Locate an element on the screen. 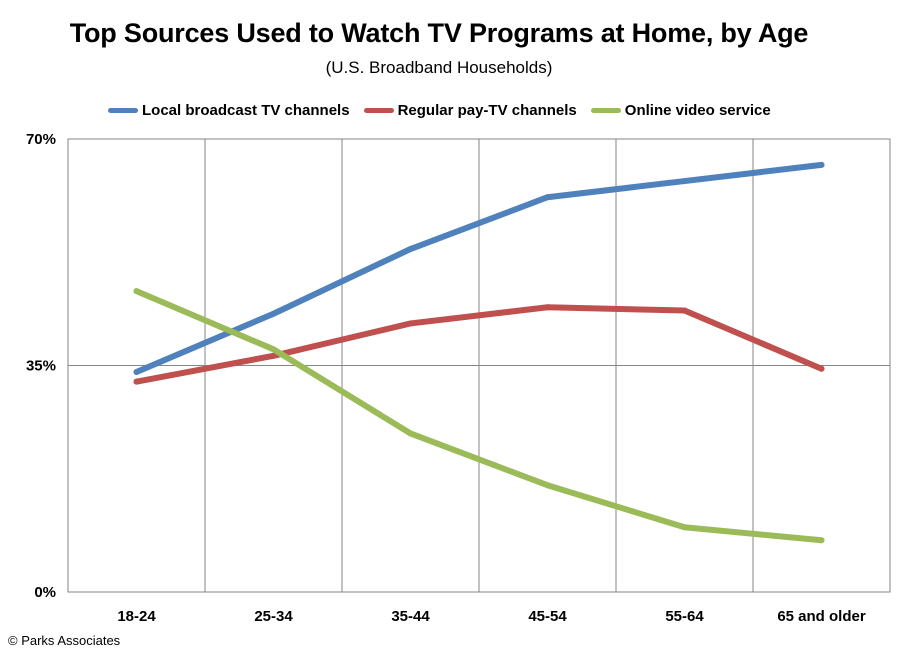  legend-item-pay-tv: Regular pay-TV channels is located at coordinates (470, 110).